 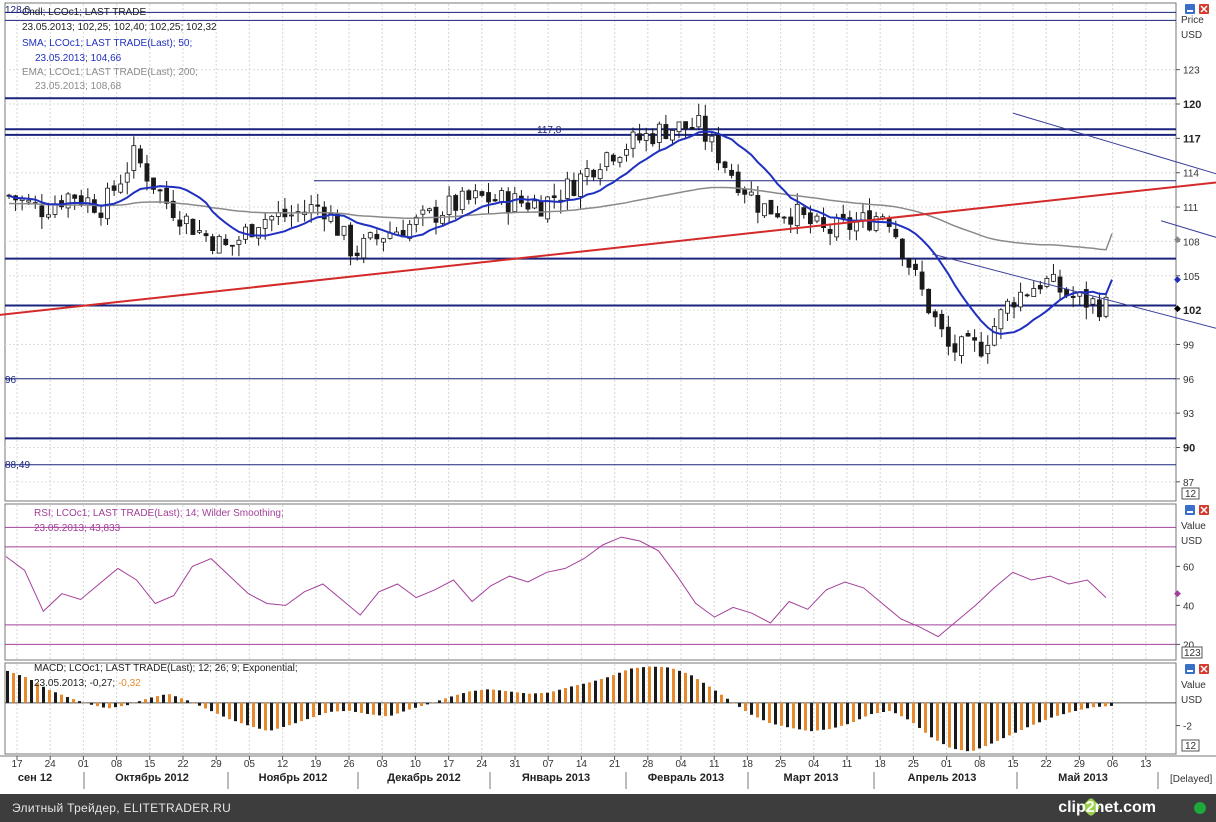 I want to click on day-tick-label: 24, so click(x=51, y=764).